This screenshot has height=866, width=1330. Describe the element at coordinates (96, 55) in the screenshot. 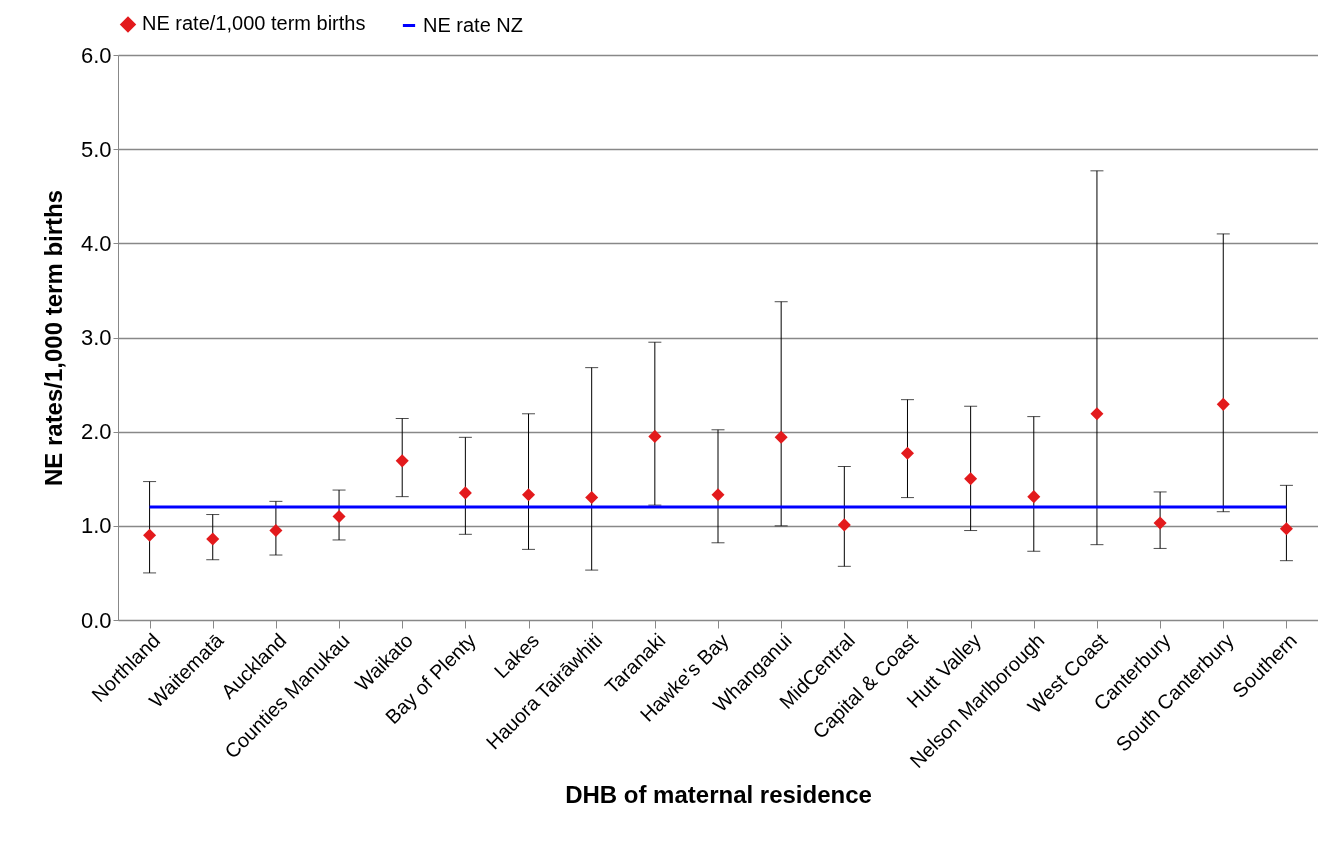

I see `y-tick-label: 6.0` at that location.